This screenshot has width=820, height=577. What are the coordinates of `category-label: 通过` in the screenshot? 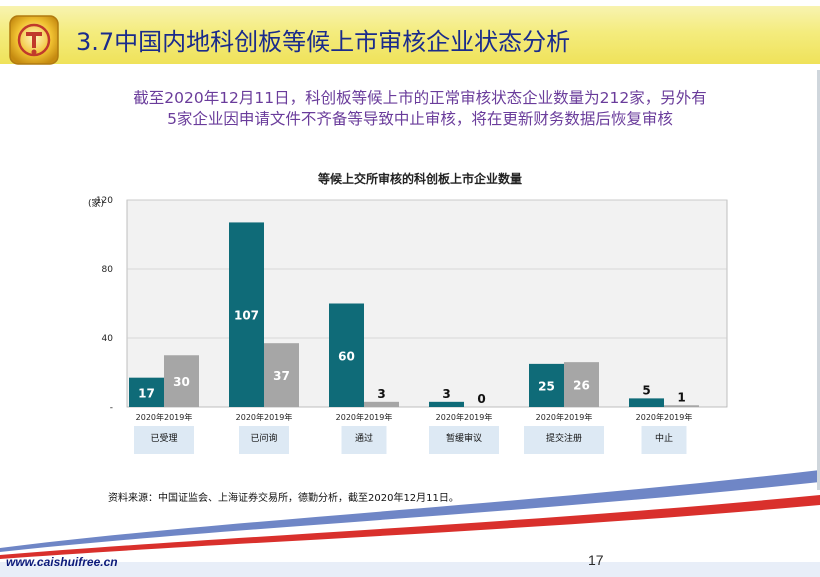 It's located at (364, 438).